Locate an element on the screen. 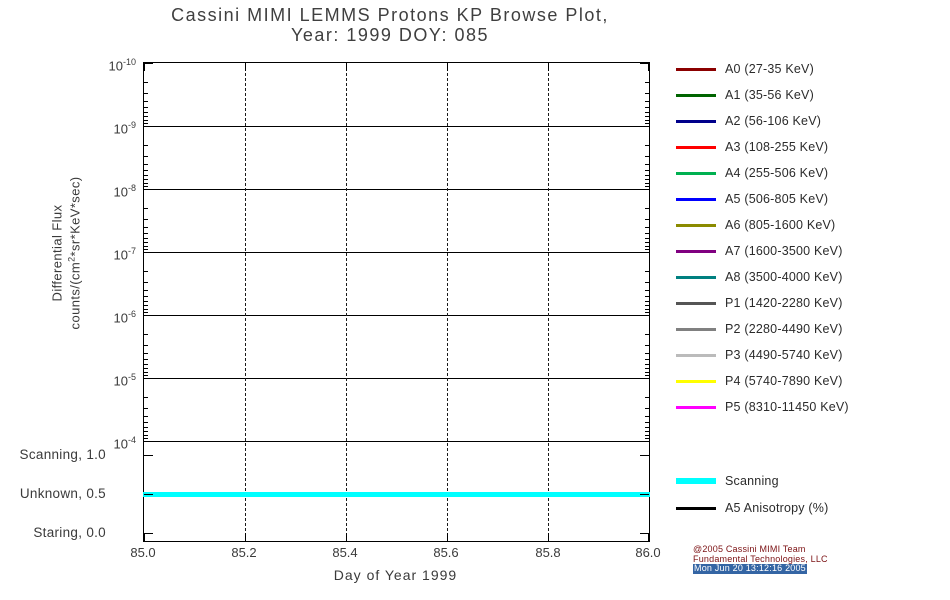  legend-swatch-a0 is located at coordinates (696, 69).